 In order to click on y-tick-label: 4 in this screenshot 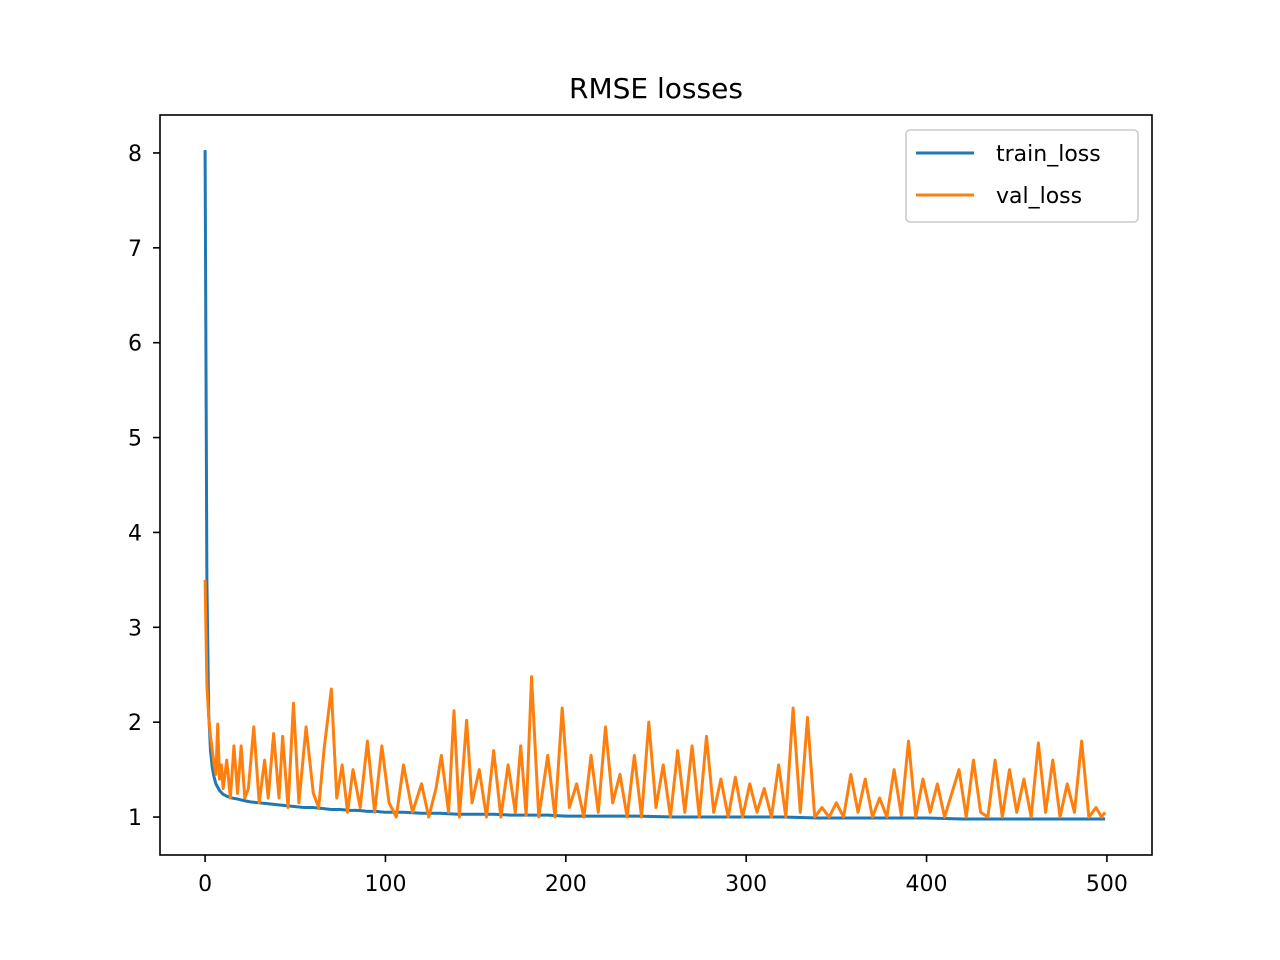, I will do `click(135, 533)`.